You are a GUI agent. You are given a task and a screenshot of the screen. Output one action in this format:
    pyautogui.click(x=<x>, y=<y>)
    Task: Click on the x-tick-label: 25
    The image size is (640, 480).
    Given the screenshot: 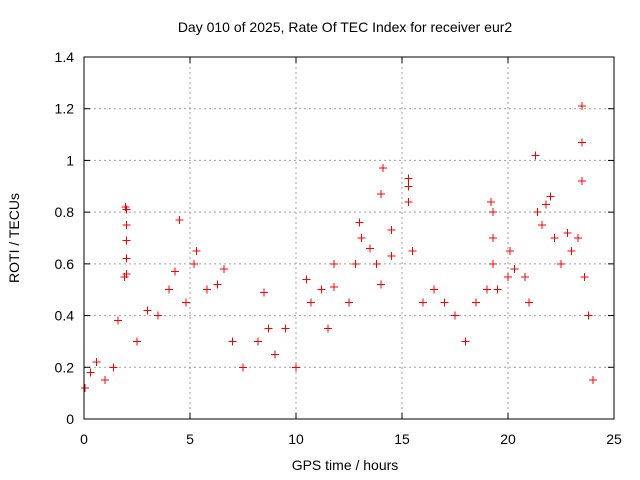 What is the action you would take?
    pyautogui.click(x=614, y=439)
    